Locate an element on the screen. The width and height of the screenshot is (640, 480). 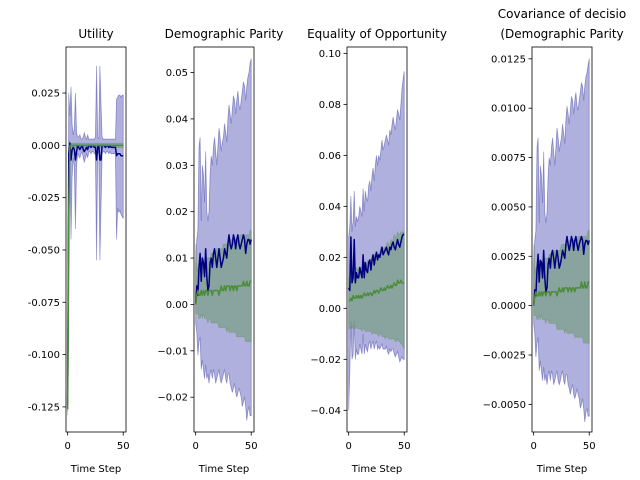
x-axis-label-covariance: Time Step is located at coordinates (561, 469).